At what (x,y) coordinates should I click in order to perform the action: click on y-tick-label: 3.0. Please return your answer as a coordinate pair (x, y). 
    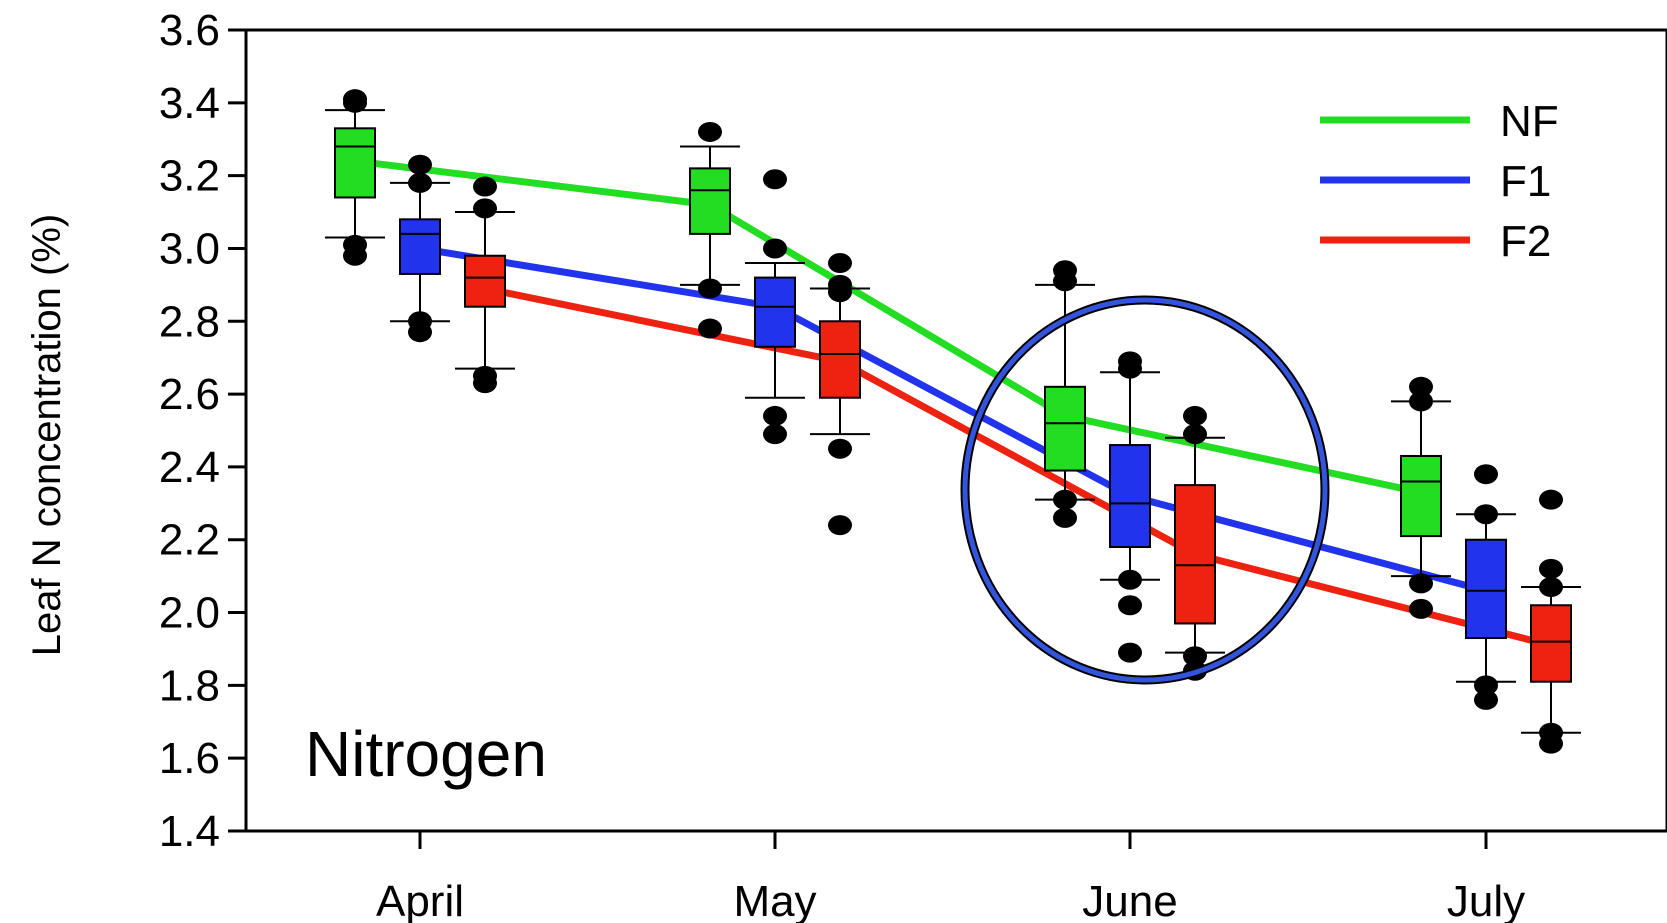
    Looking at the image, I should click on (189, 248).